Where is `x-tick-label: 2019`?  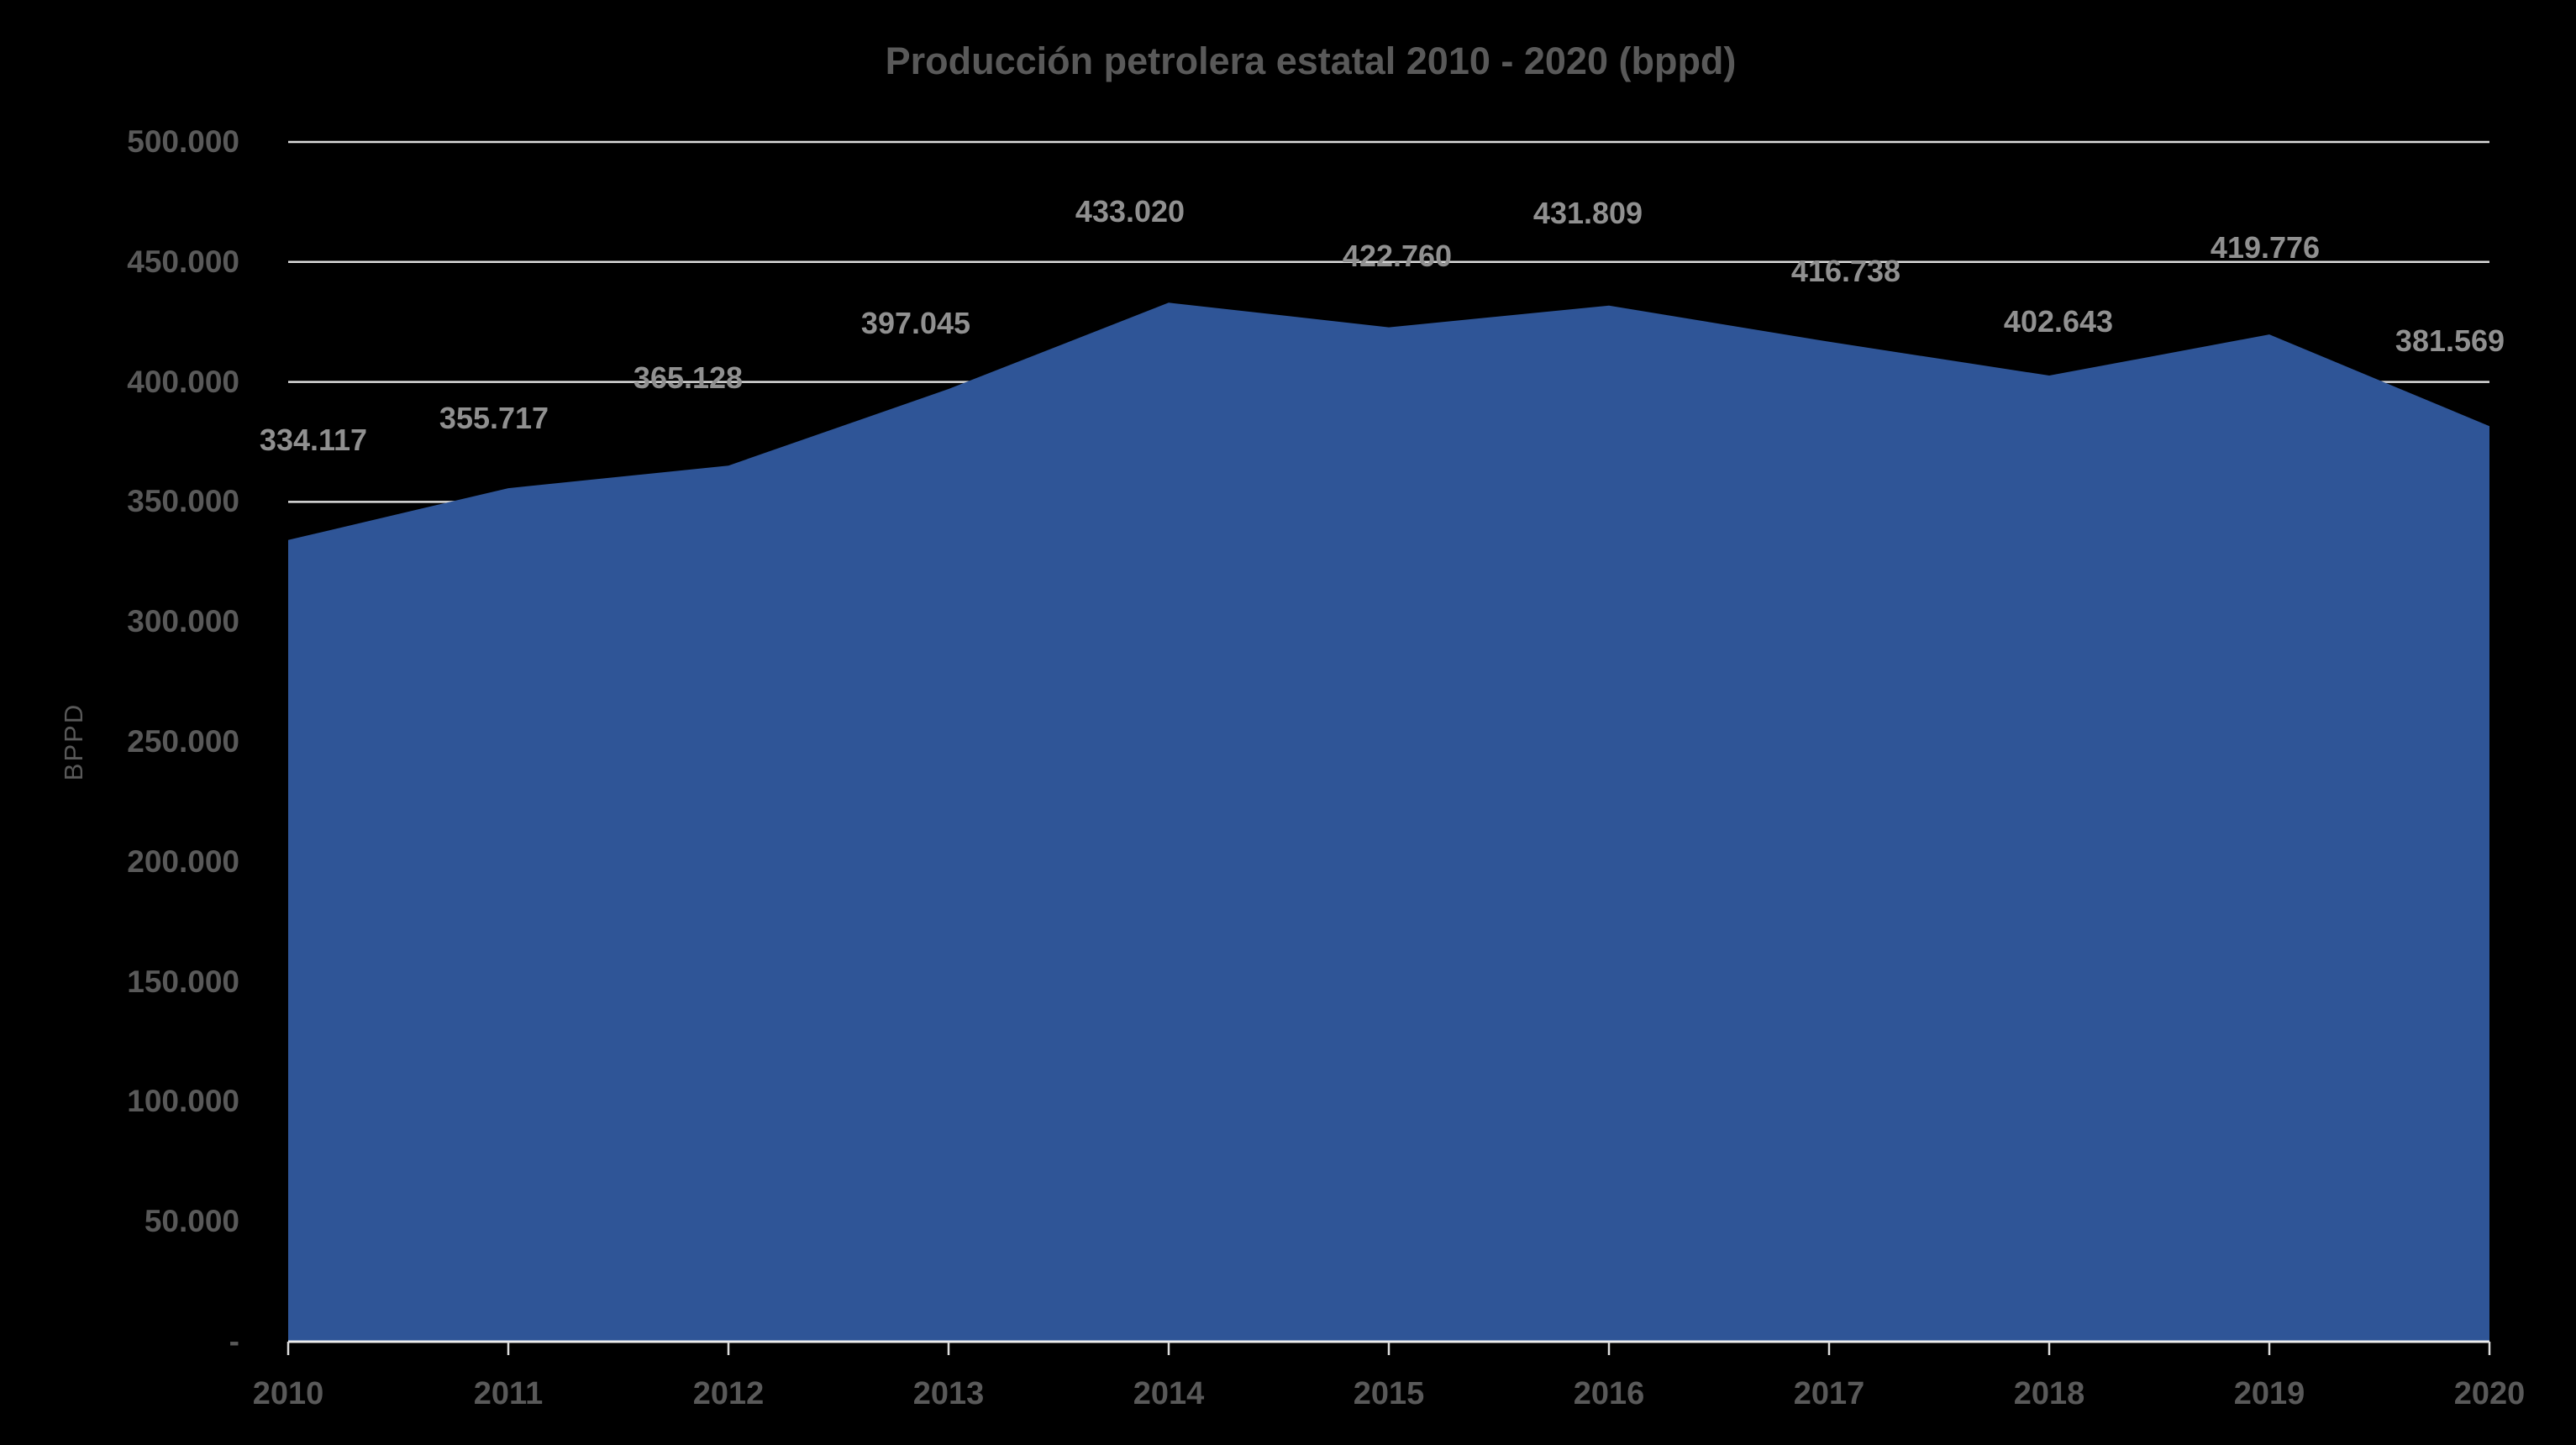
x-tick-label: 2019 is located at coordinates (2269, 1394).